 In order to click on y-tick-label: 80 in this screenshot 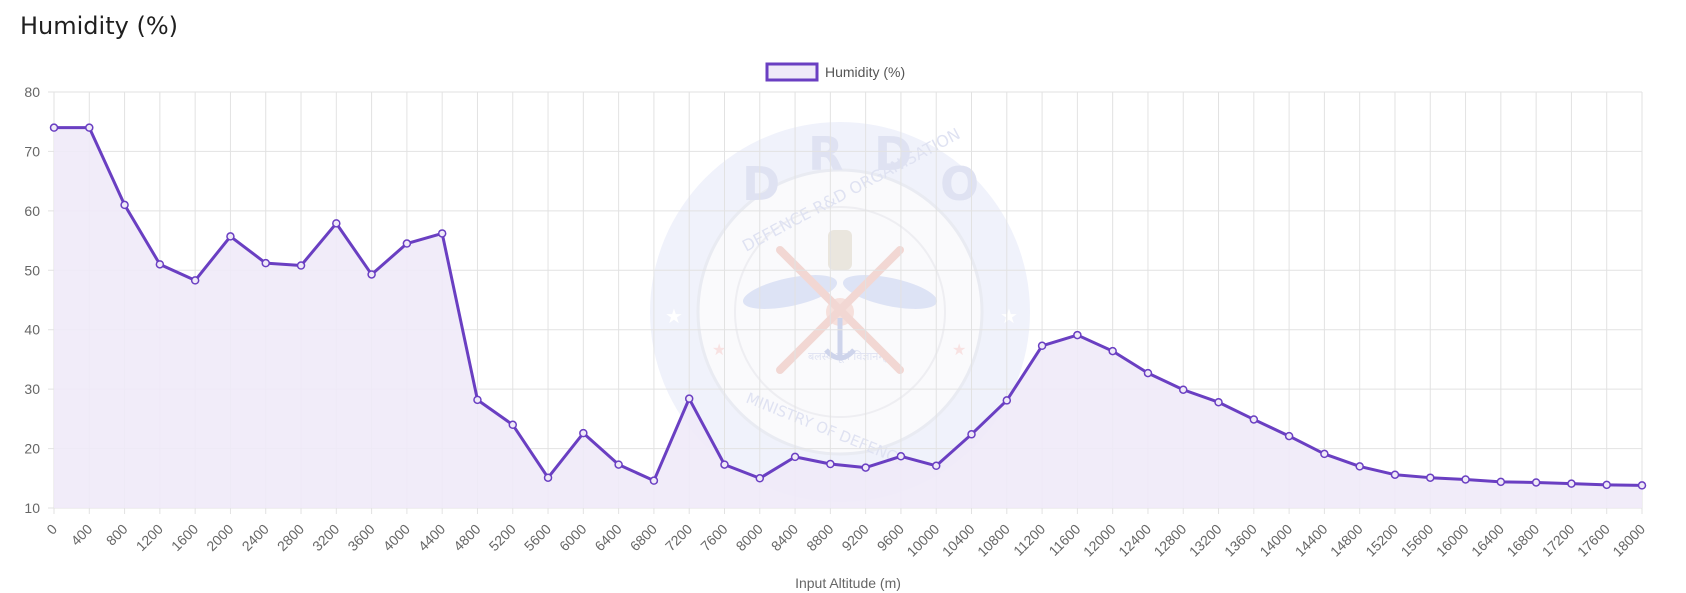, I will do `click(32, 92)`.